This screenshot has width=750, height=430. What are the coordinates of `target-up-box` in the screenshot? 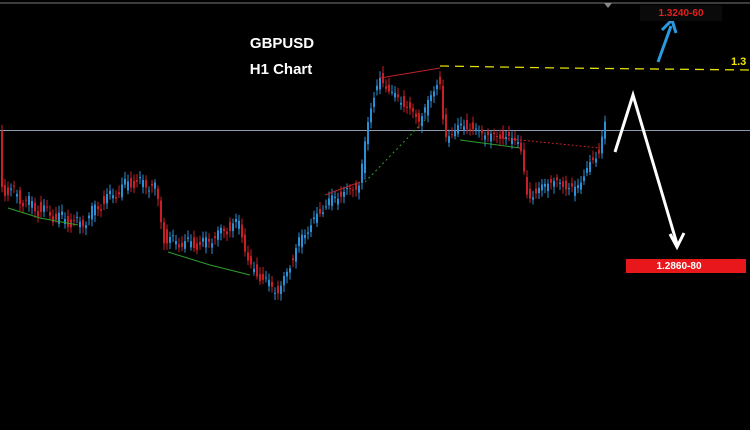 It's located at (681, 13).